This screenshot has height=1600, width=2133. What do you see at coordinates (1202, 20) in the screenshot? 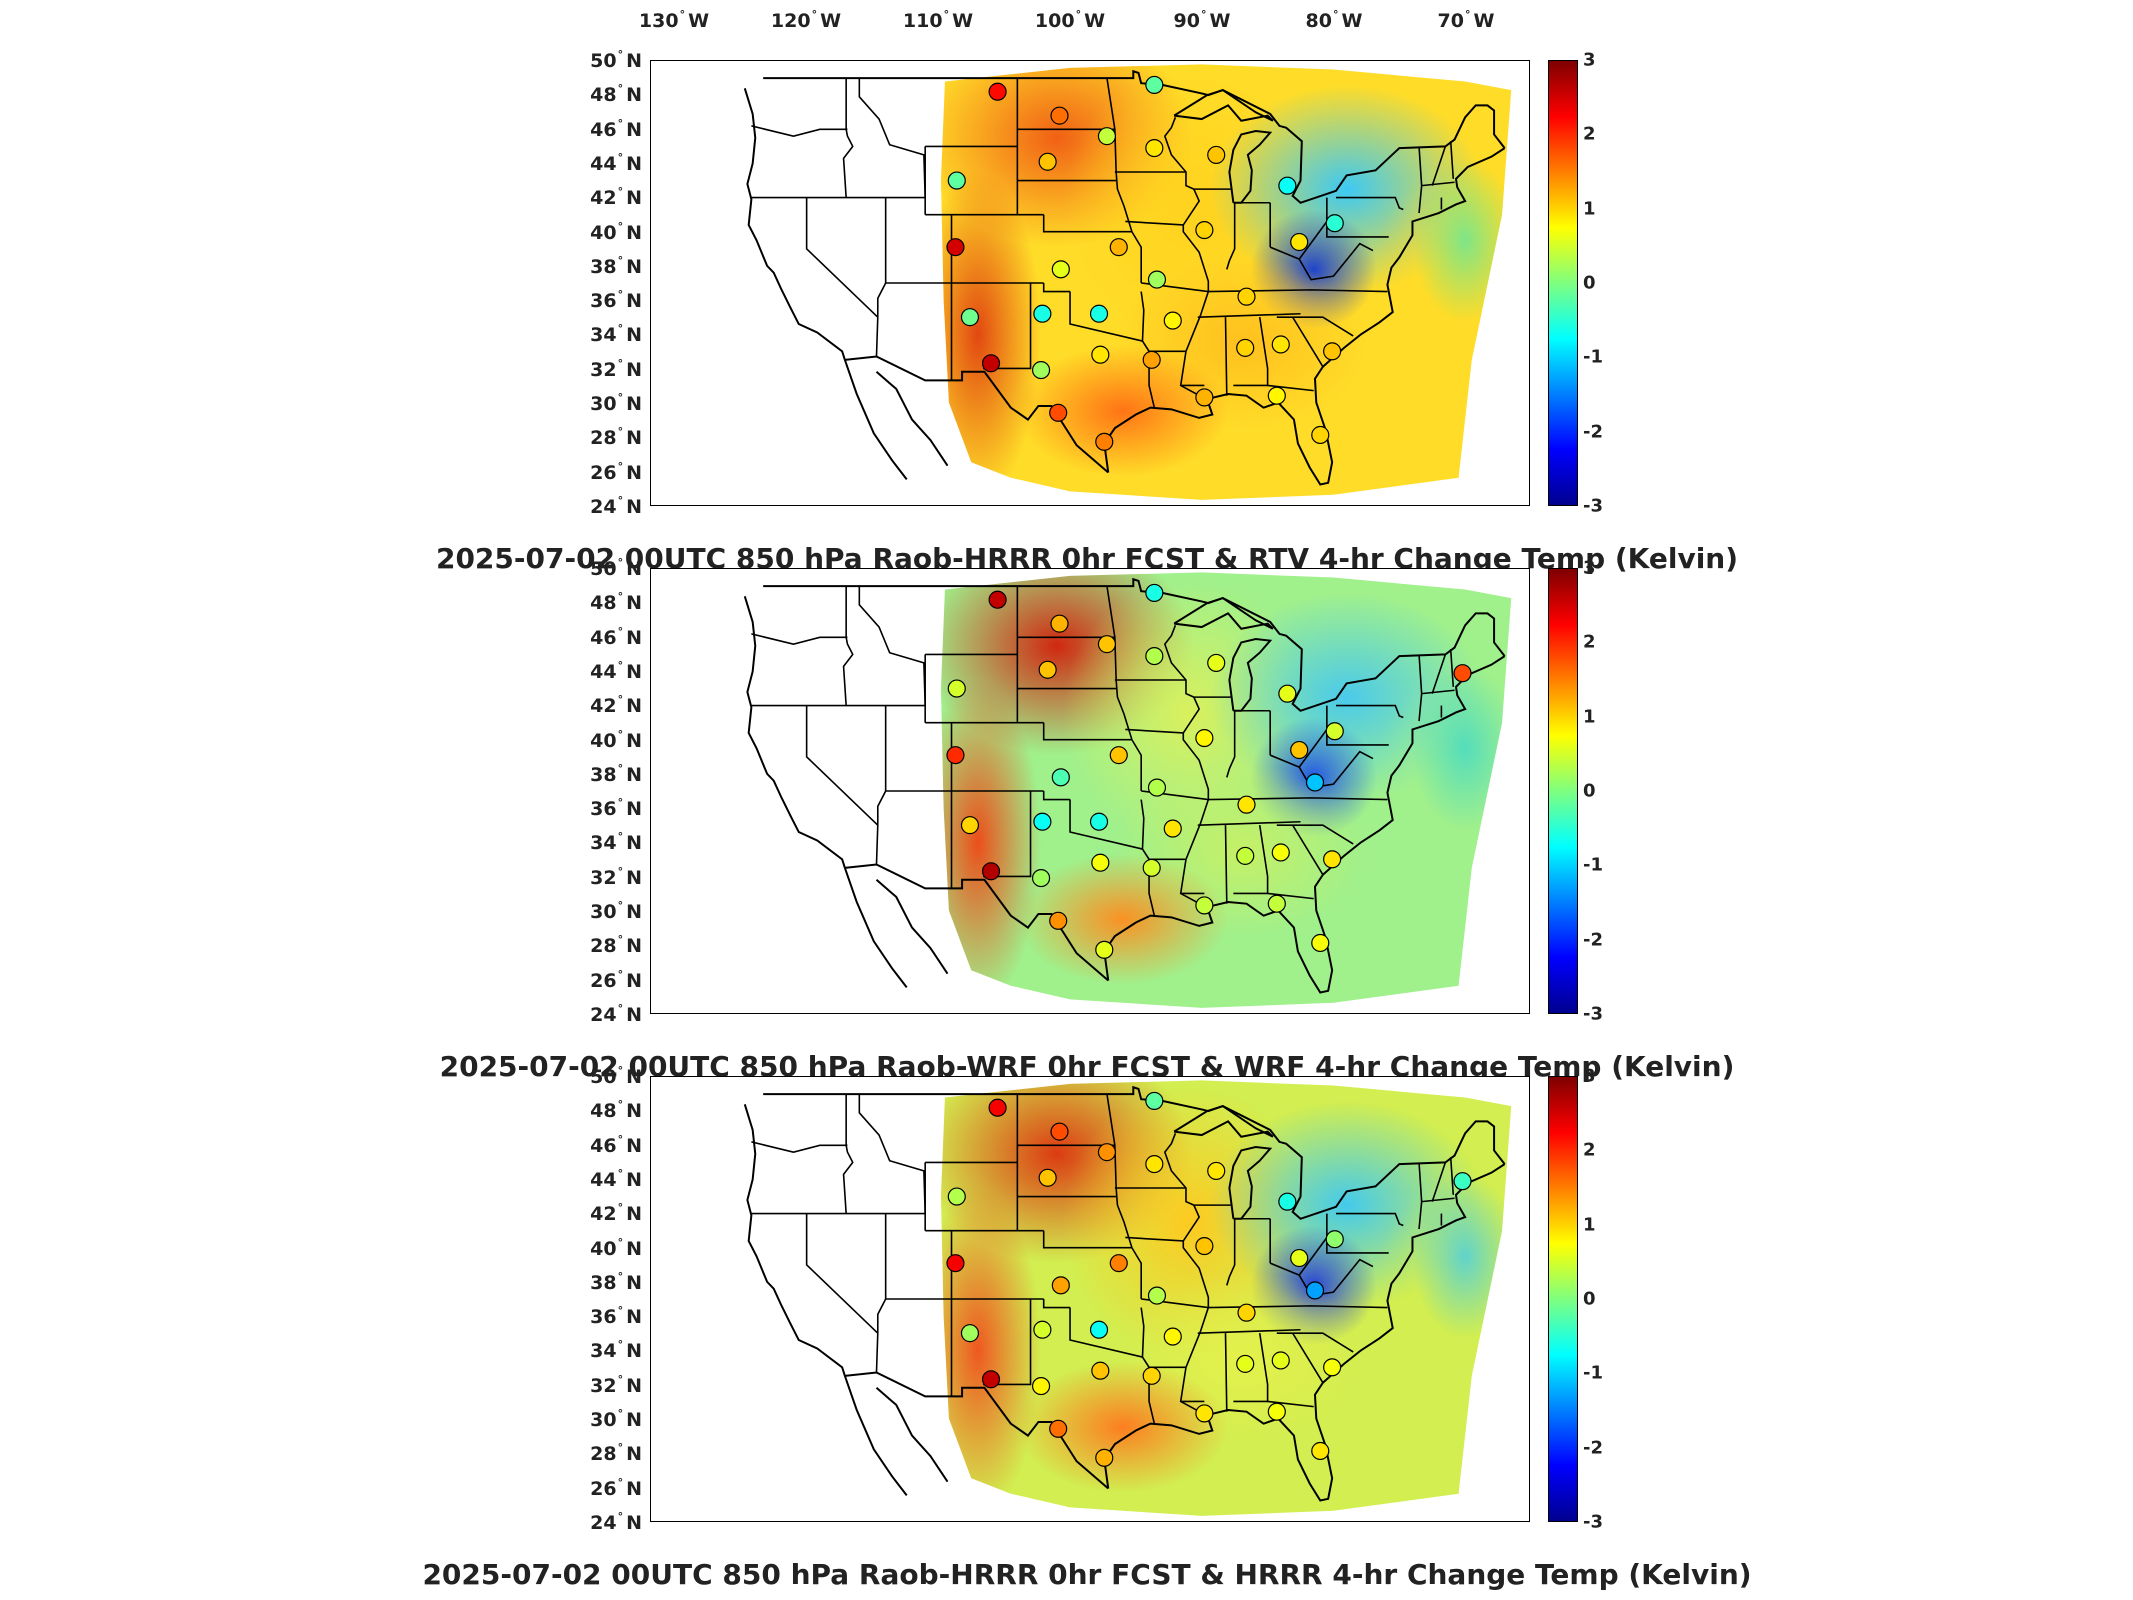
I see `lon-label-90: 90° W` at bounding box center [1202, 20].